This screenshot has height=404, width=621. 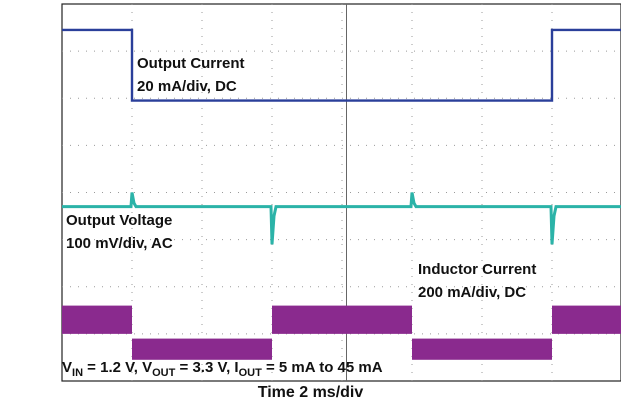 What do you see at coordinates (119, 243) in the screenshot?
I see `output-voltage-scale: 100 mV/div, AC` at bounding box center [119, 243].